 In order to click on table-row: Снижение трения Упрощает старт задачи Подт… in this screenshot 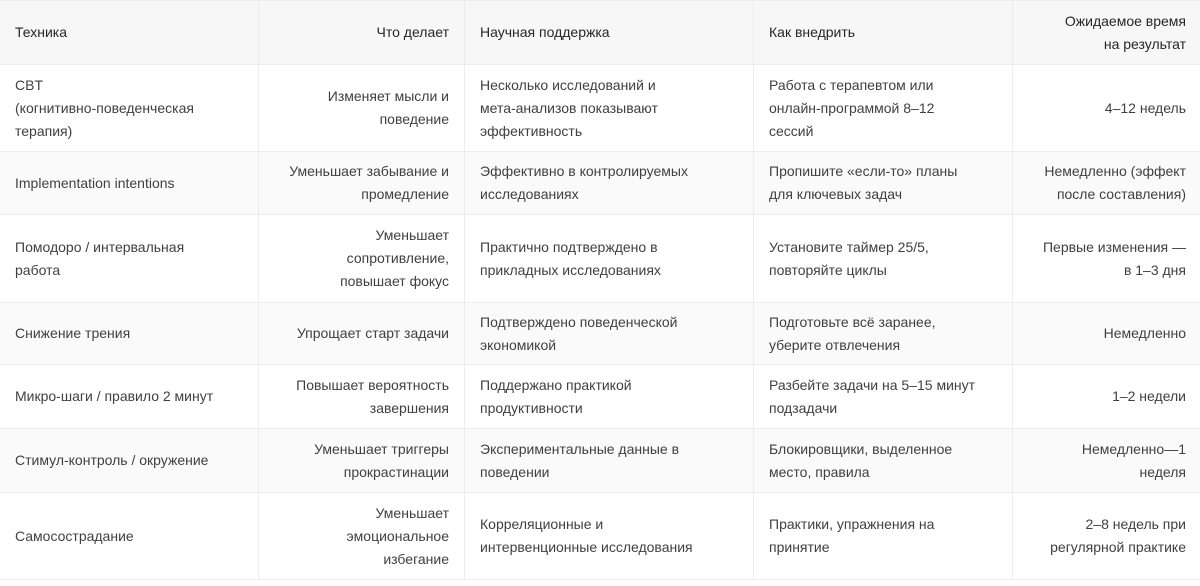, I will do `click(600, 333)`.